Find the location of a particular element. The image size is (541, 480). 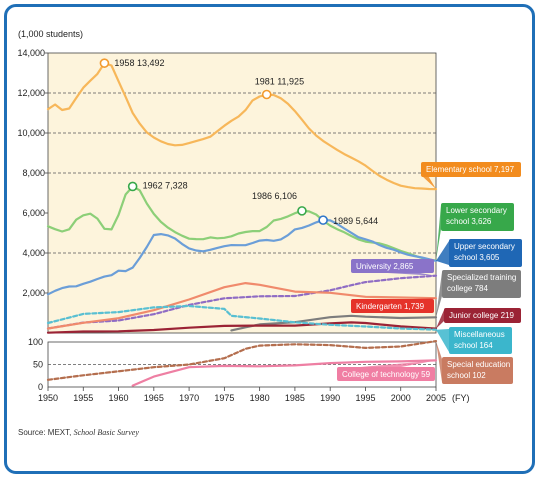

x-tick-label: 1985 is located at coordinates (295, 398).